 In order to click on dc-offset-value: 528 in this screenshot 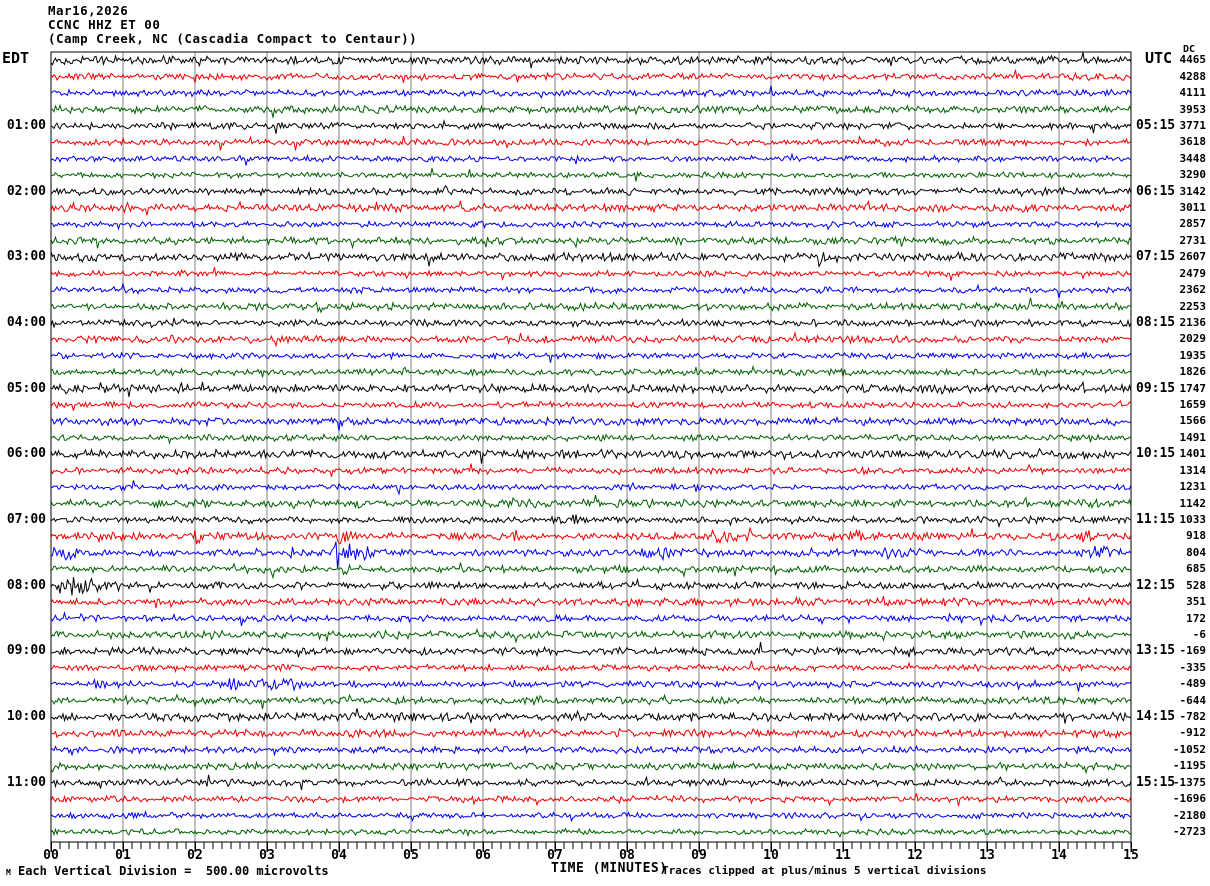, I will do `click(1196, 585)`.